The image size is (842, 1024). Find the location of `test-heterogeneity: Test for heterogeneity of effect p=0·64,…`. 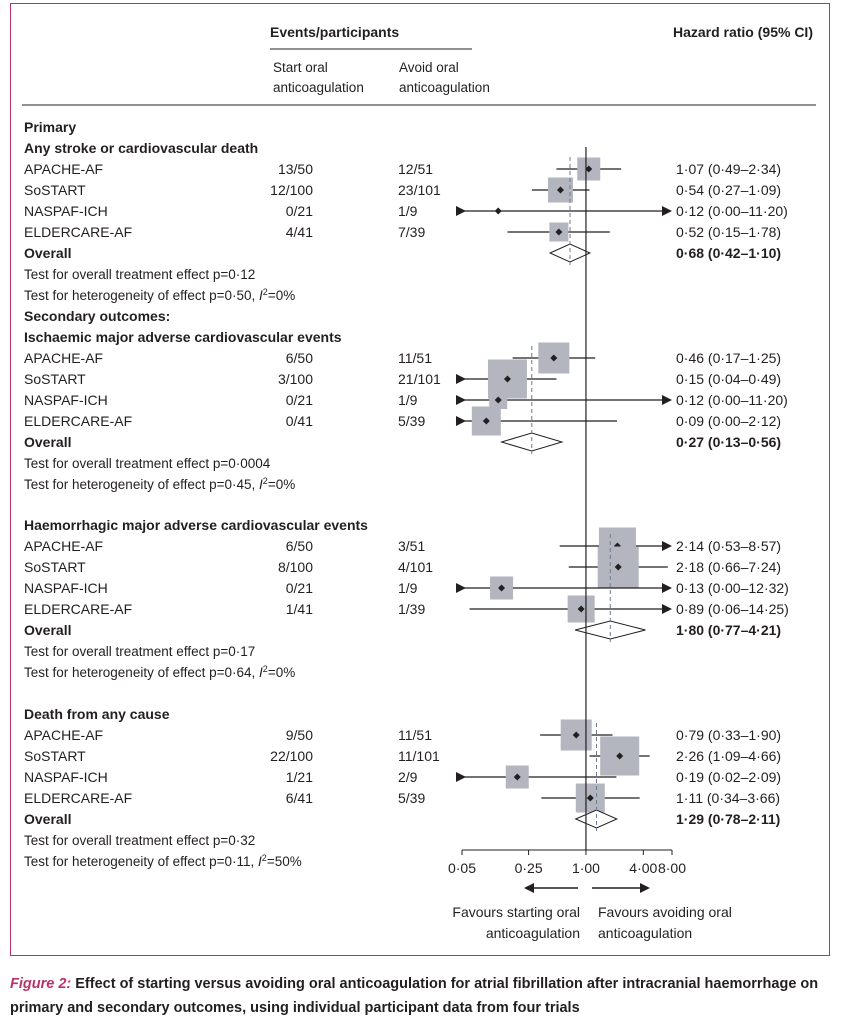

test-heterogeneity: Test for heterogeneity of effect p=0·64,… is located at coordinates (159, 672).